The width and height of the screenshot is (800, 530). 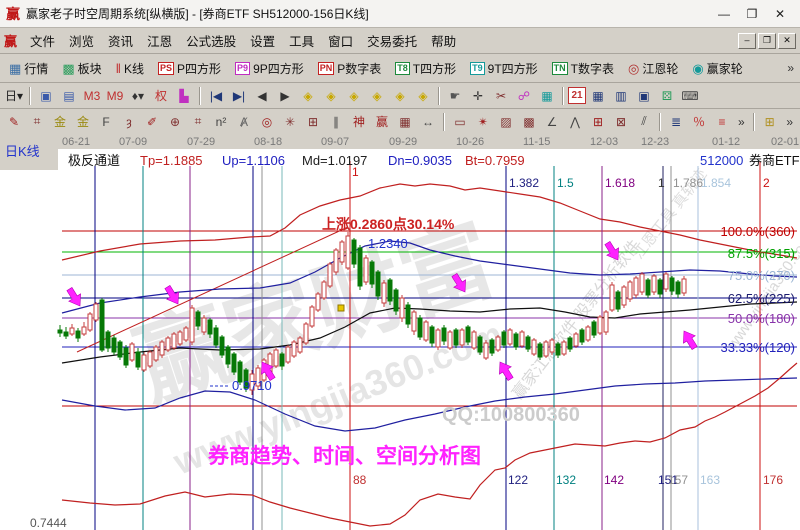 I want to click on nav-tool-icon-5: M9, so click(x=115, y=95).